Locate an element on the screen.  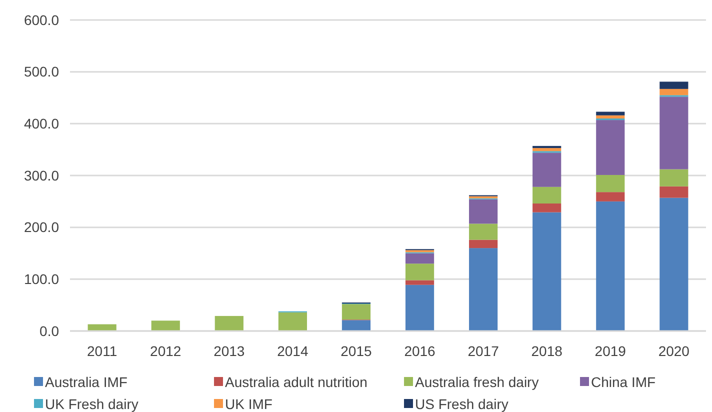
legend-label: Australia fresh dairy is located at coordinates (477, 382).